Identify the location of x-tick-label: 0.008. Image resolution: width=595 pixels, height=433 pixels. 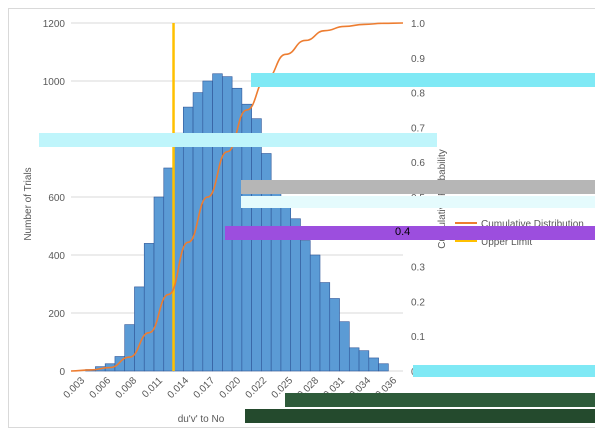
(127, 388).